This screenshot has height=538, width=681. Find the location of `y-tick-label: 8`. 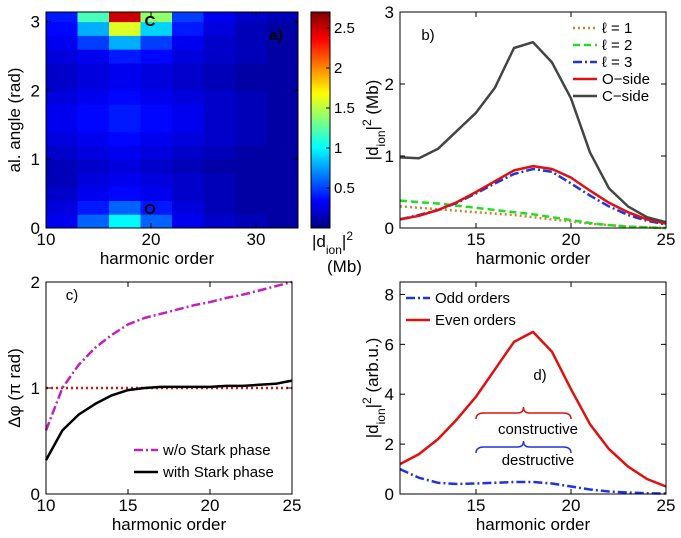

y-tick-label: 8 is located at coordinates (389, 294).